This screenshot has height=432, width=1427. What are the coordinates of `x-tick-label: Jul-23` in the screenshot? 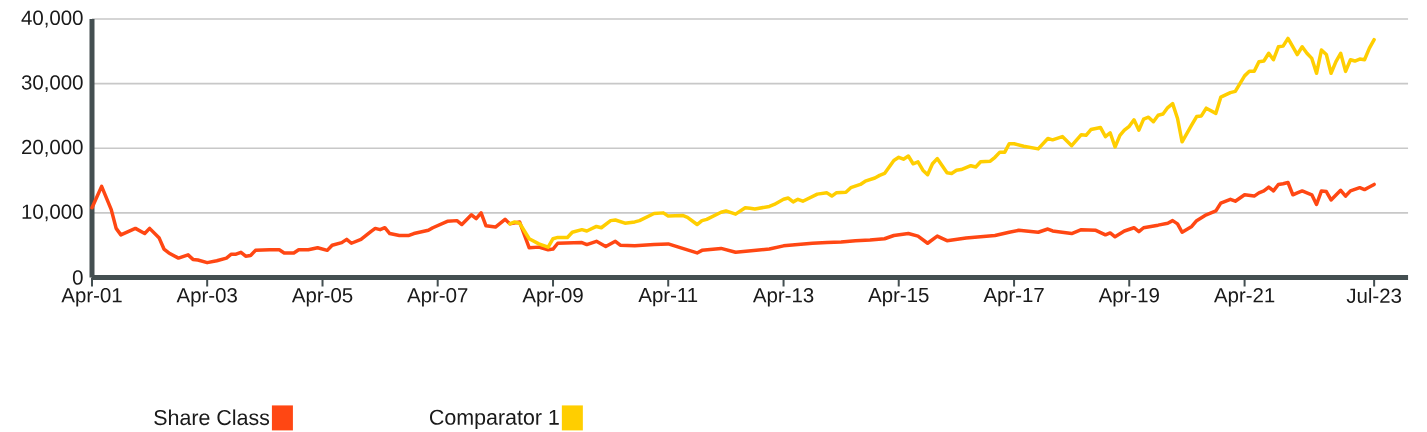 It's located at (1374, 296).